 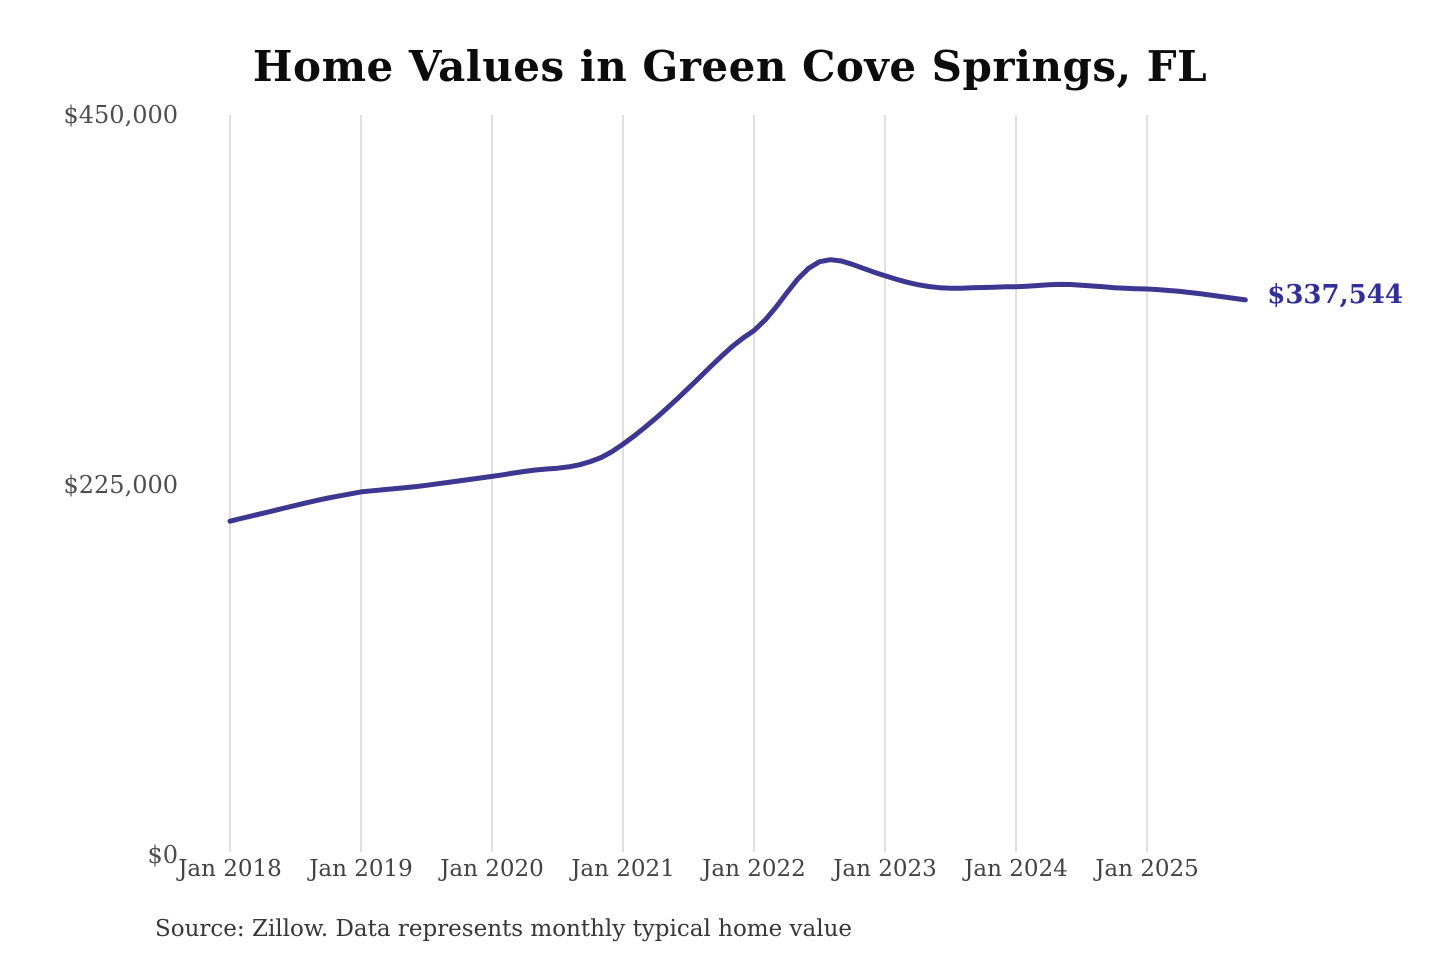 What do you see at coordinates (492, 869) in the screenshot?
I see `x-axis-tick-label: Jan 2020` at bounding box center [492, 869].